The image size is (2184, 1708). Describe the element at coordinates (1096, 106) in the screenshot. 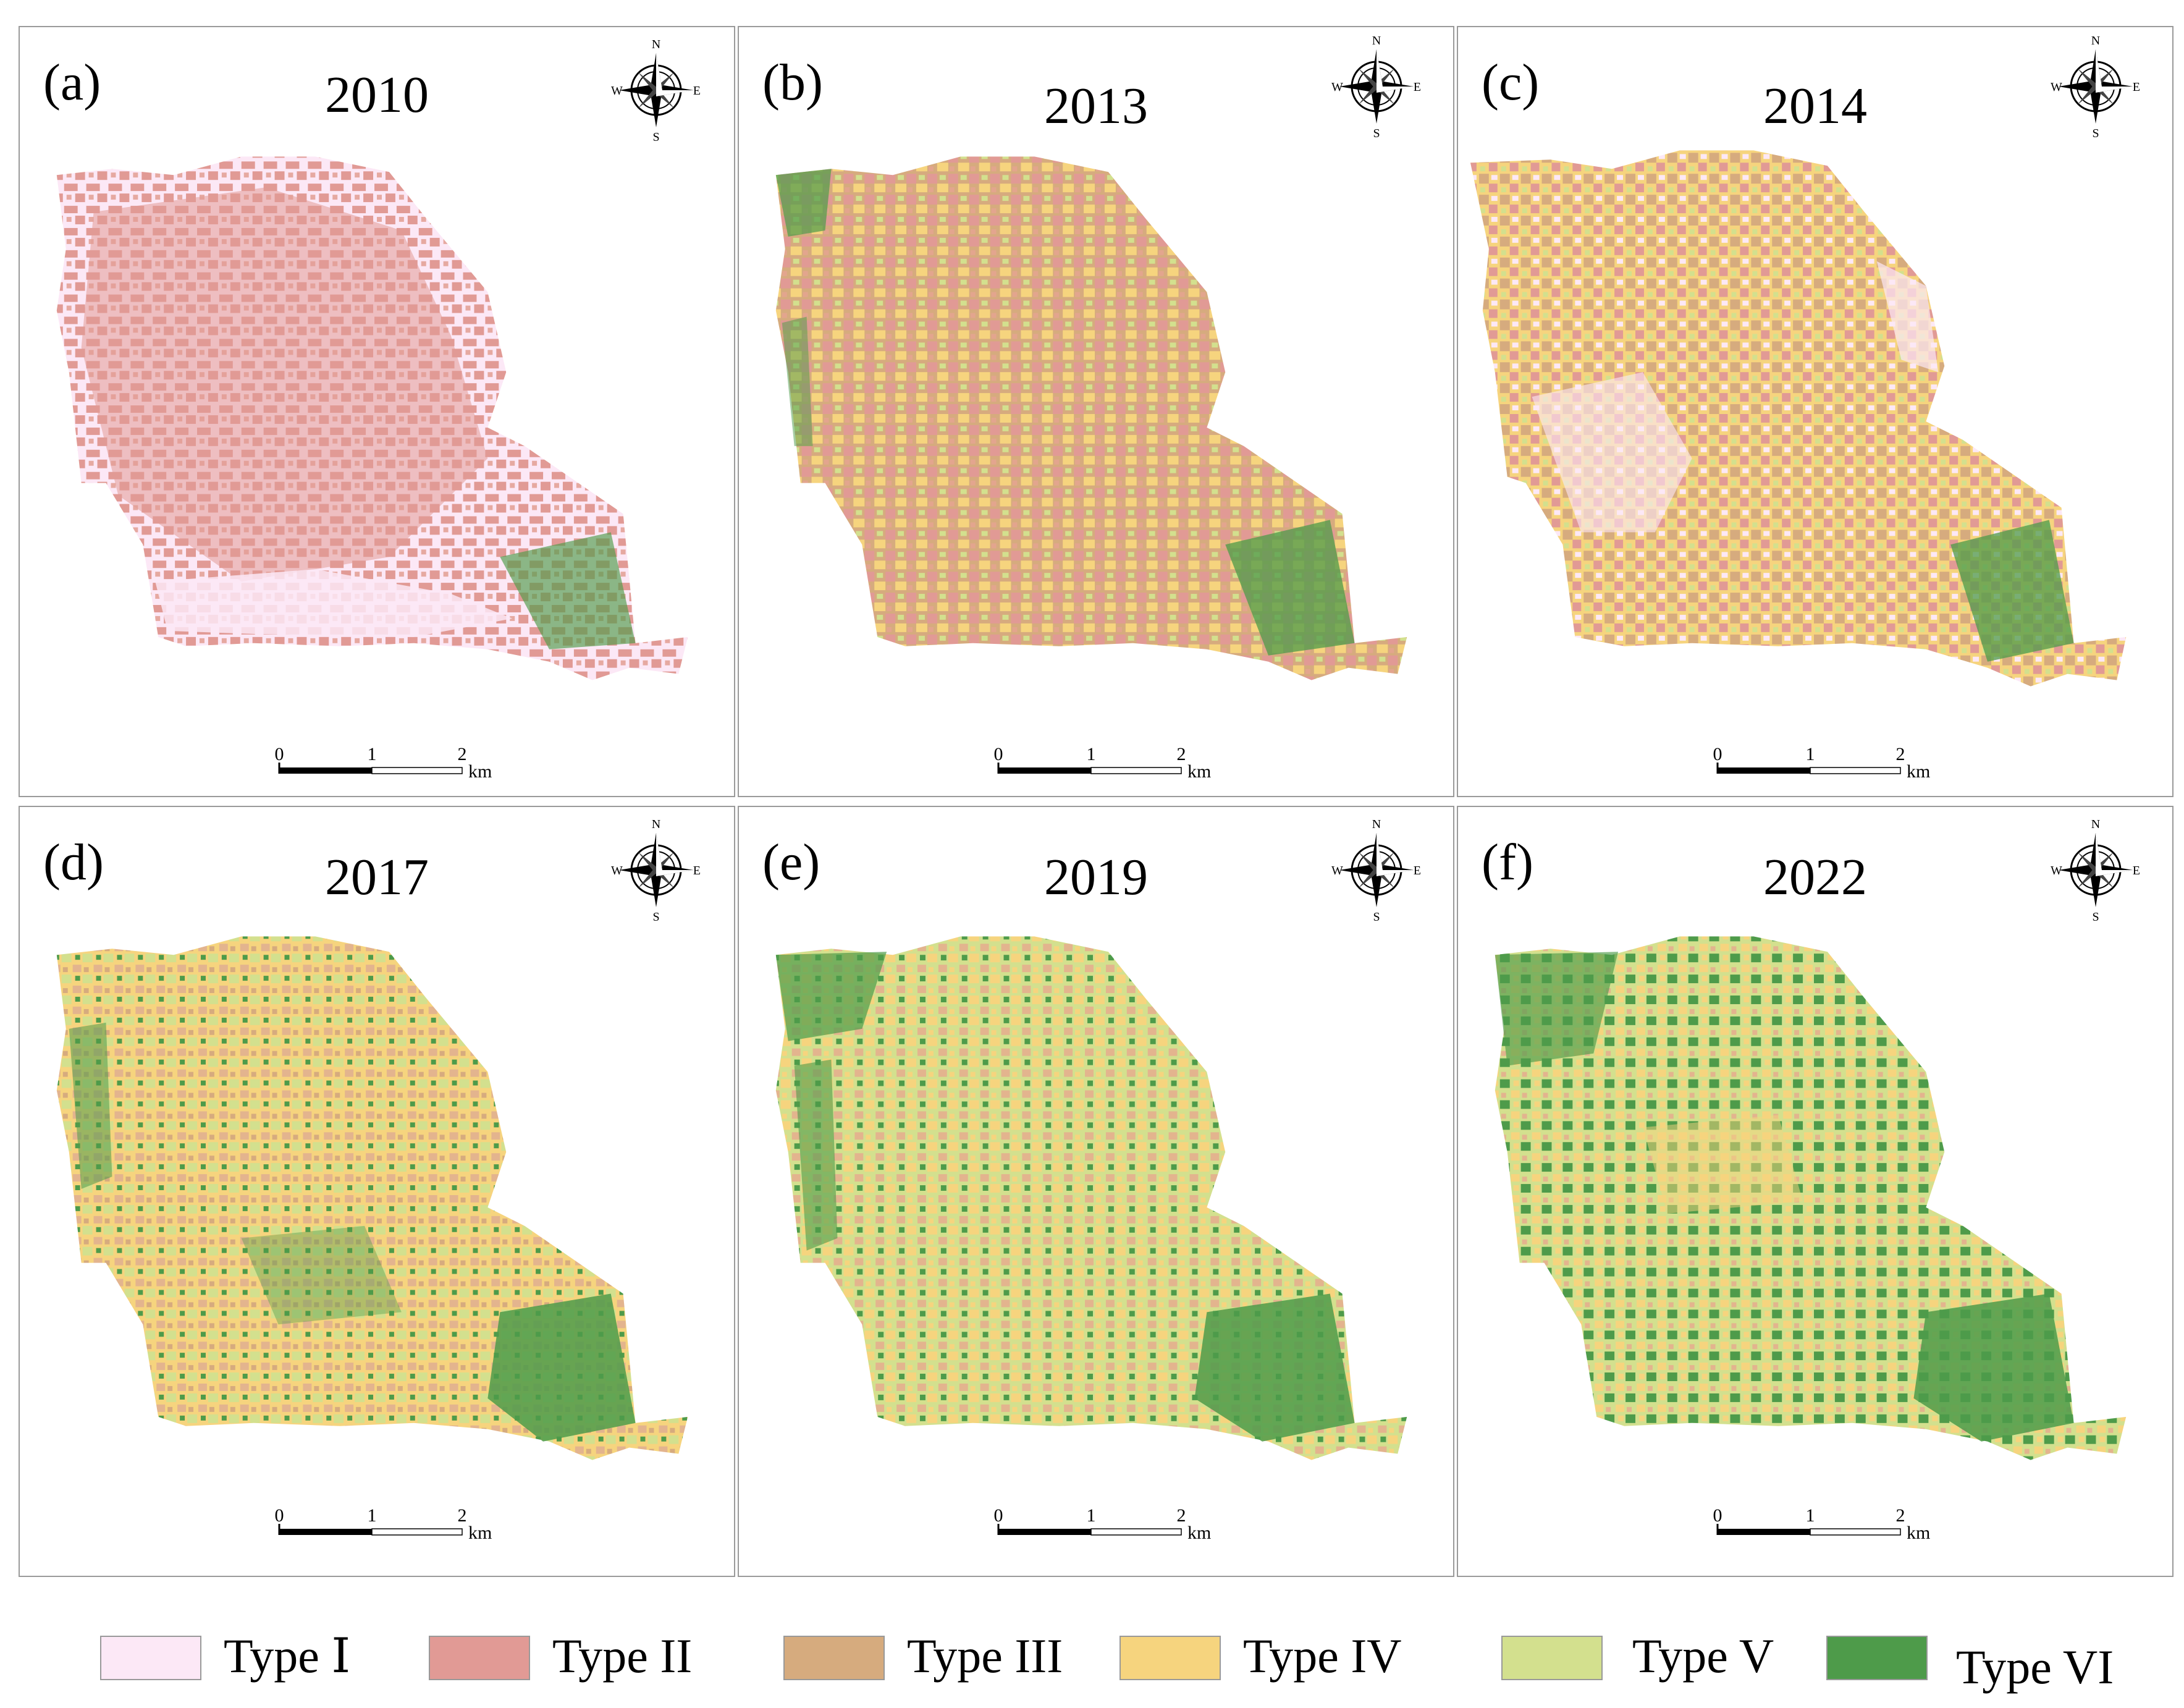

I see `panel-year: 2013` at that location.